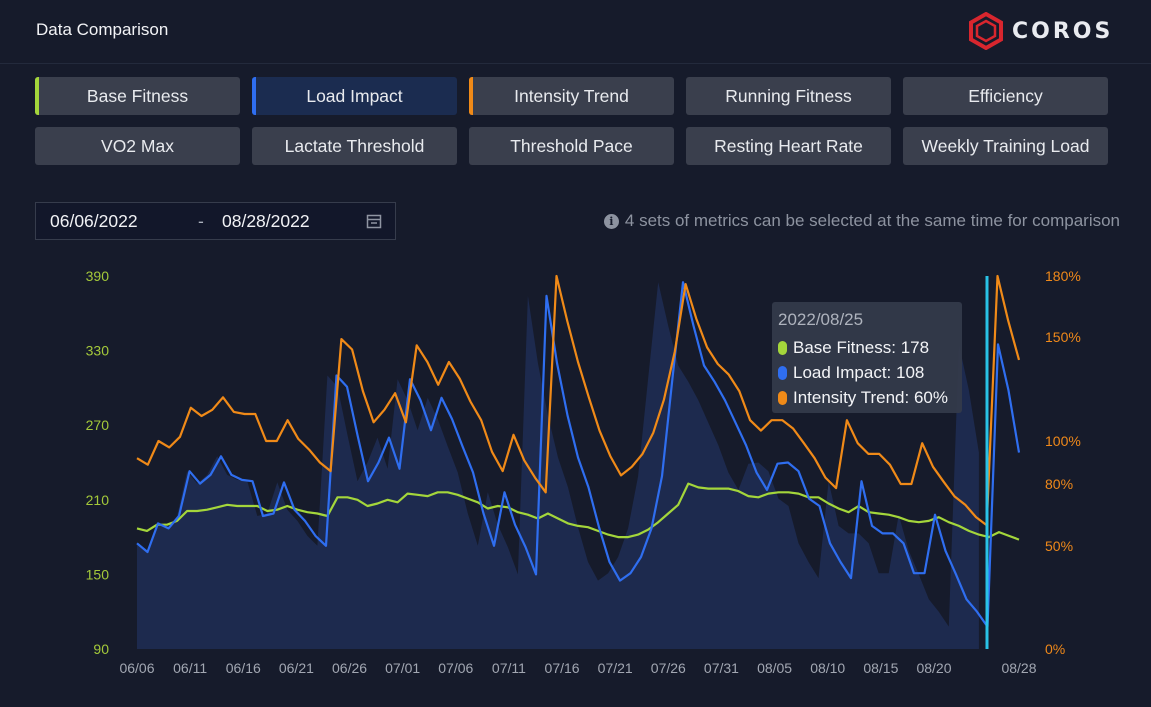 Image resolution: width=1151 pixels, height=707 pixels. What do you see at coordinates (827, 668) in the screenshot?
I see `x-axis-tick: 08/10` at bounding box center [827, 668].